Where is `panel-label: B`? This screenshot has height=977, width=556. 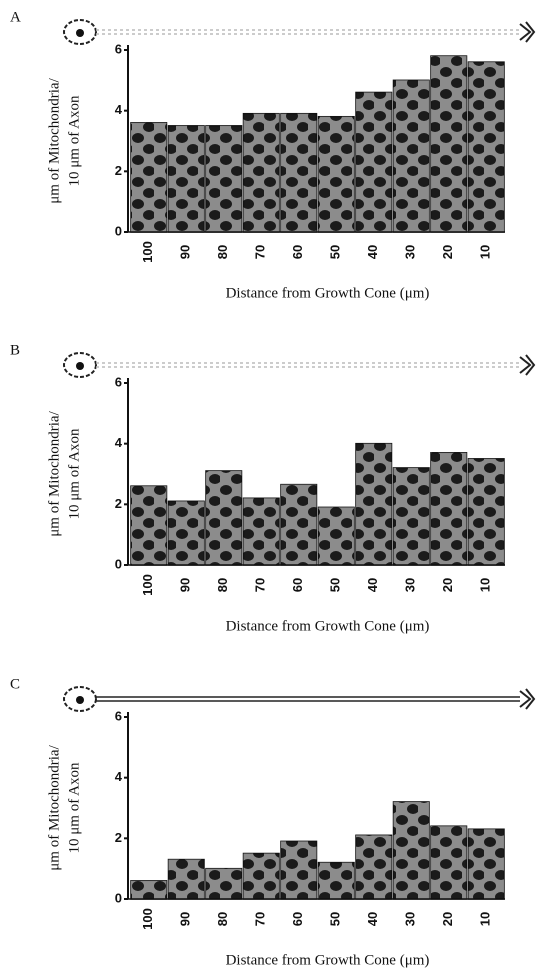
panel-label: B is located at coordinates (15, 350).